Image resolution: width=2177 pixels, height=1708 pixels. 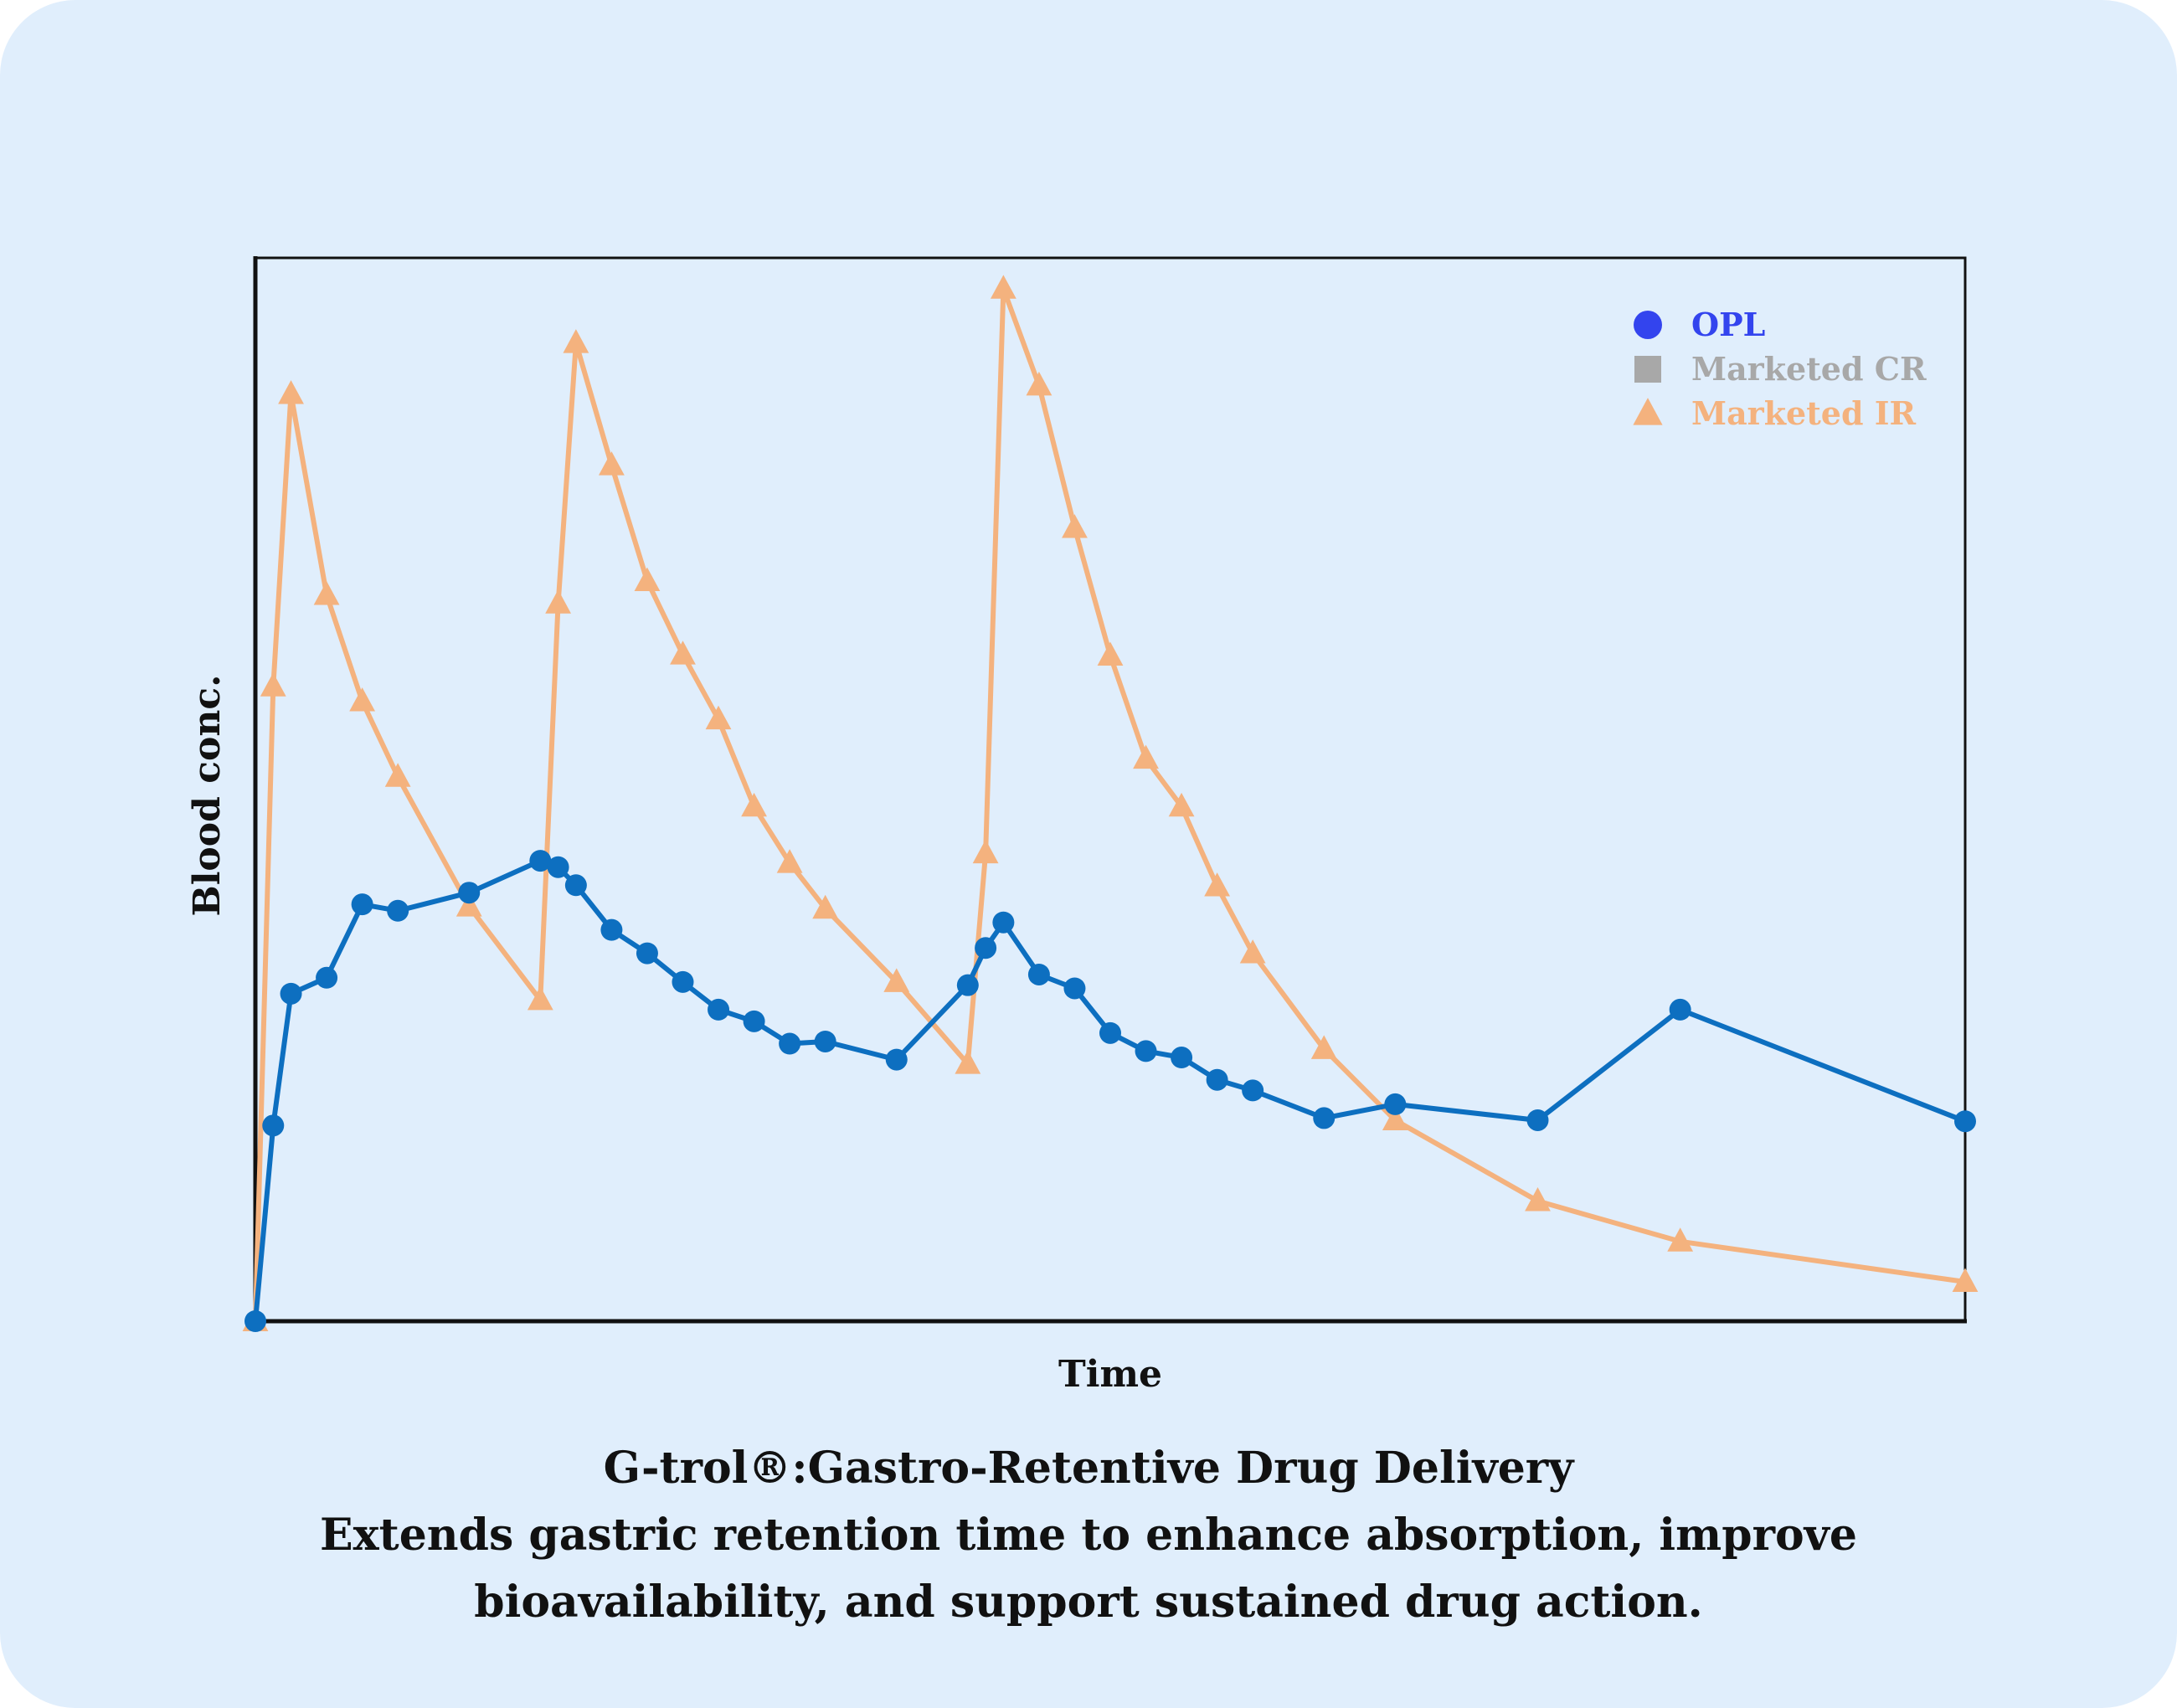 I want to click on x-axis-label: Time, so click(x=1110, y=1374).